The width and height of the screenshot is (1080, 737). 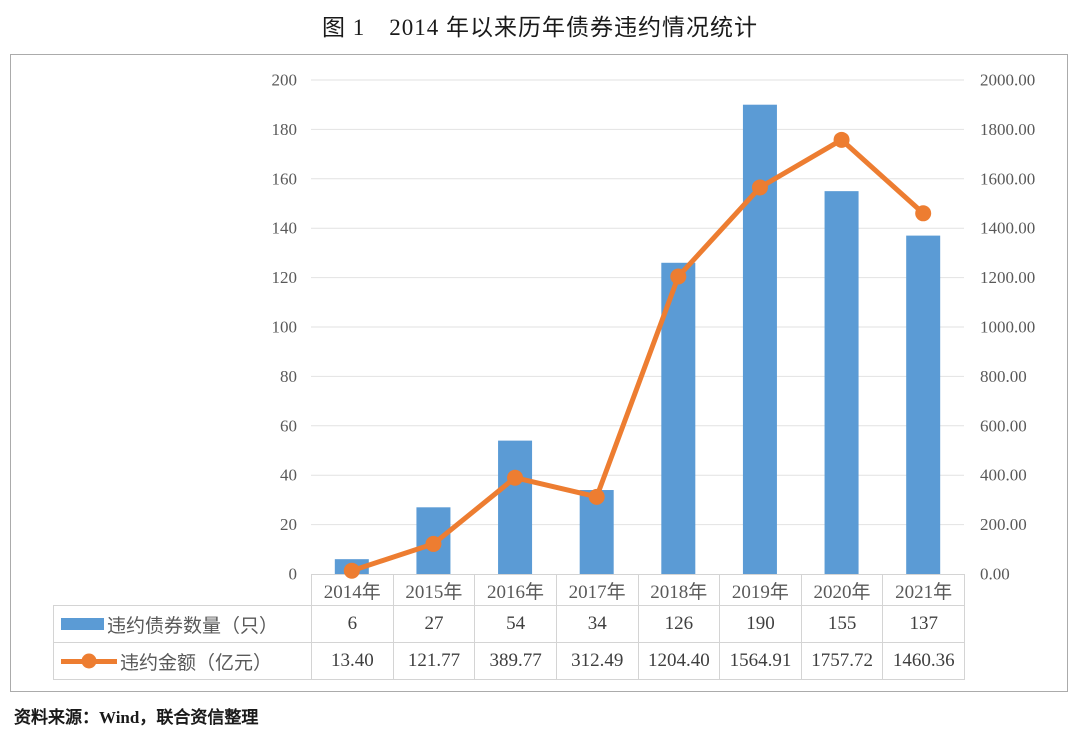 What do you see at coordinates (679, 661) in the screenshot?
I see `line-value-cell: 1204.40` at bounding box center [679, 661].